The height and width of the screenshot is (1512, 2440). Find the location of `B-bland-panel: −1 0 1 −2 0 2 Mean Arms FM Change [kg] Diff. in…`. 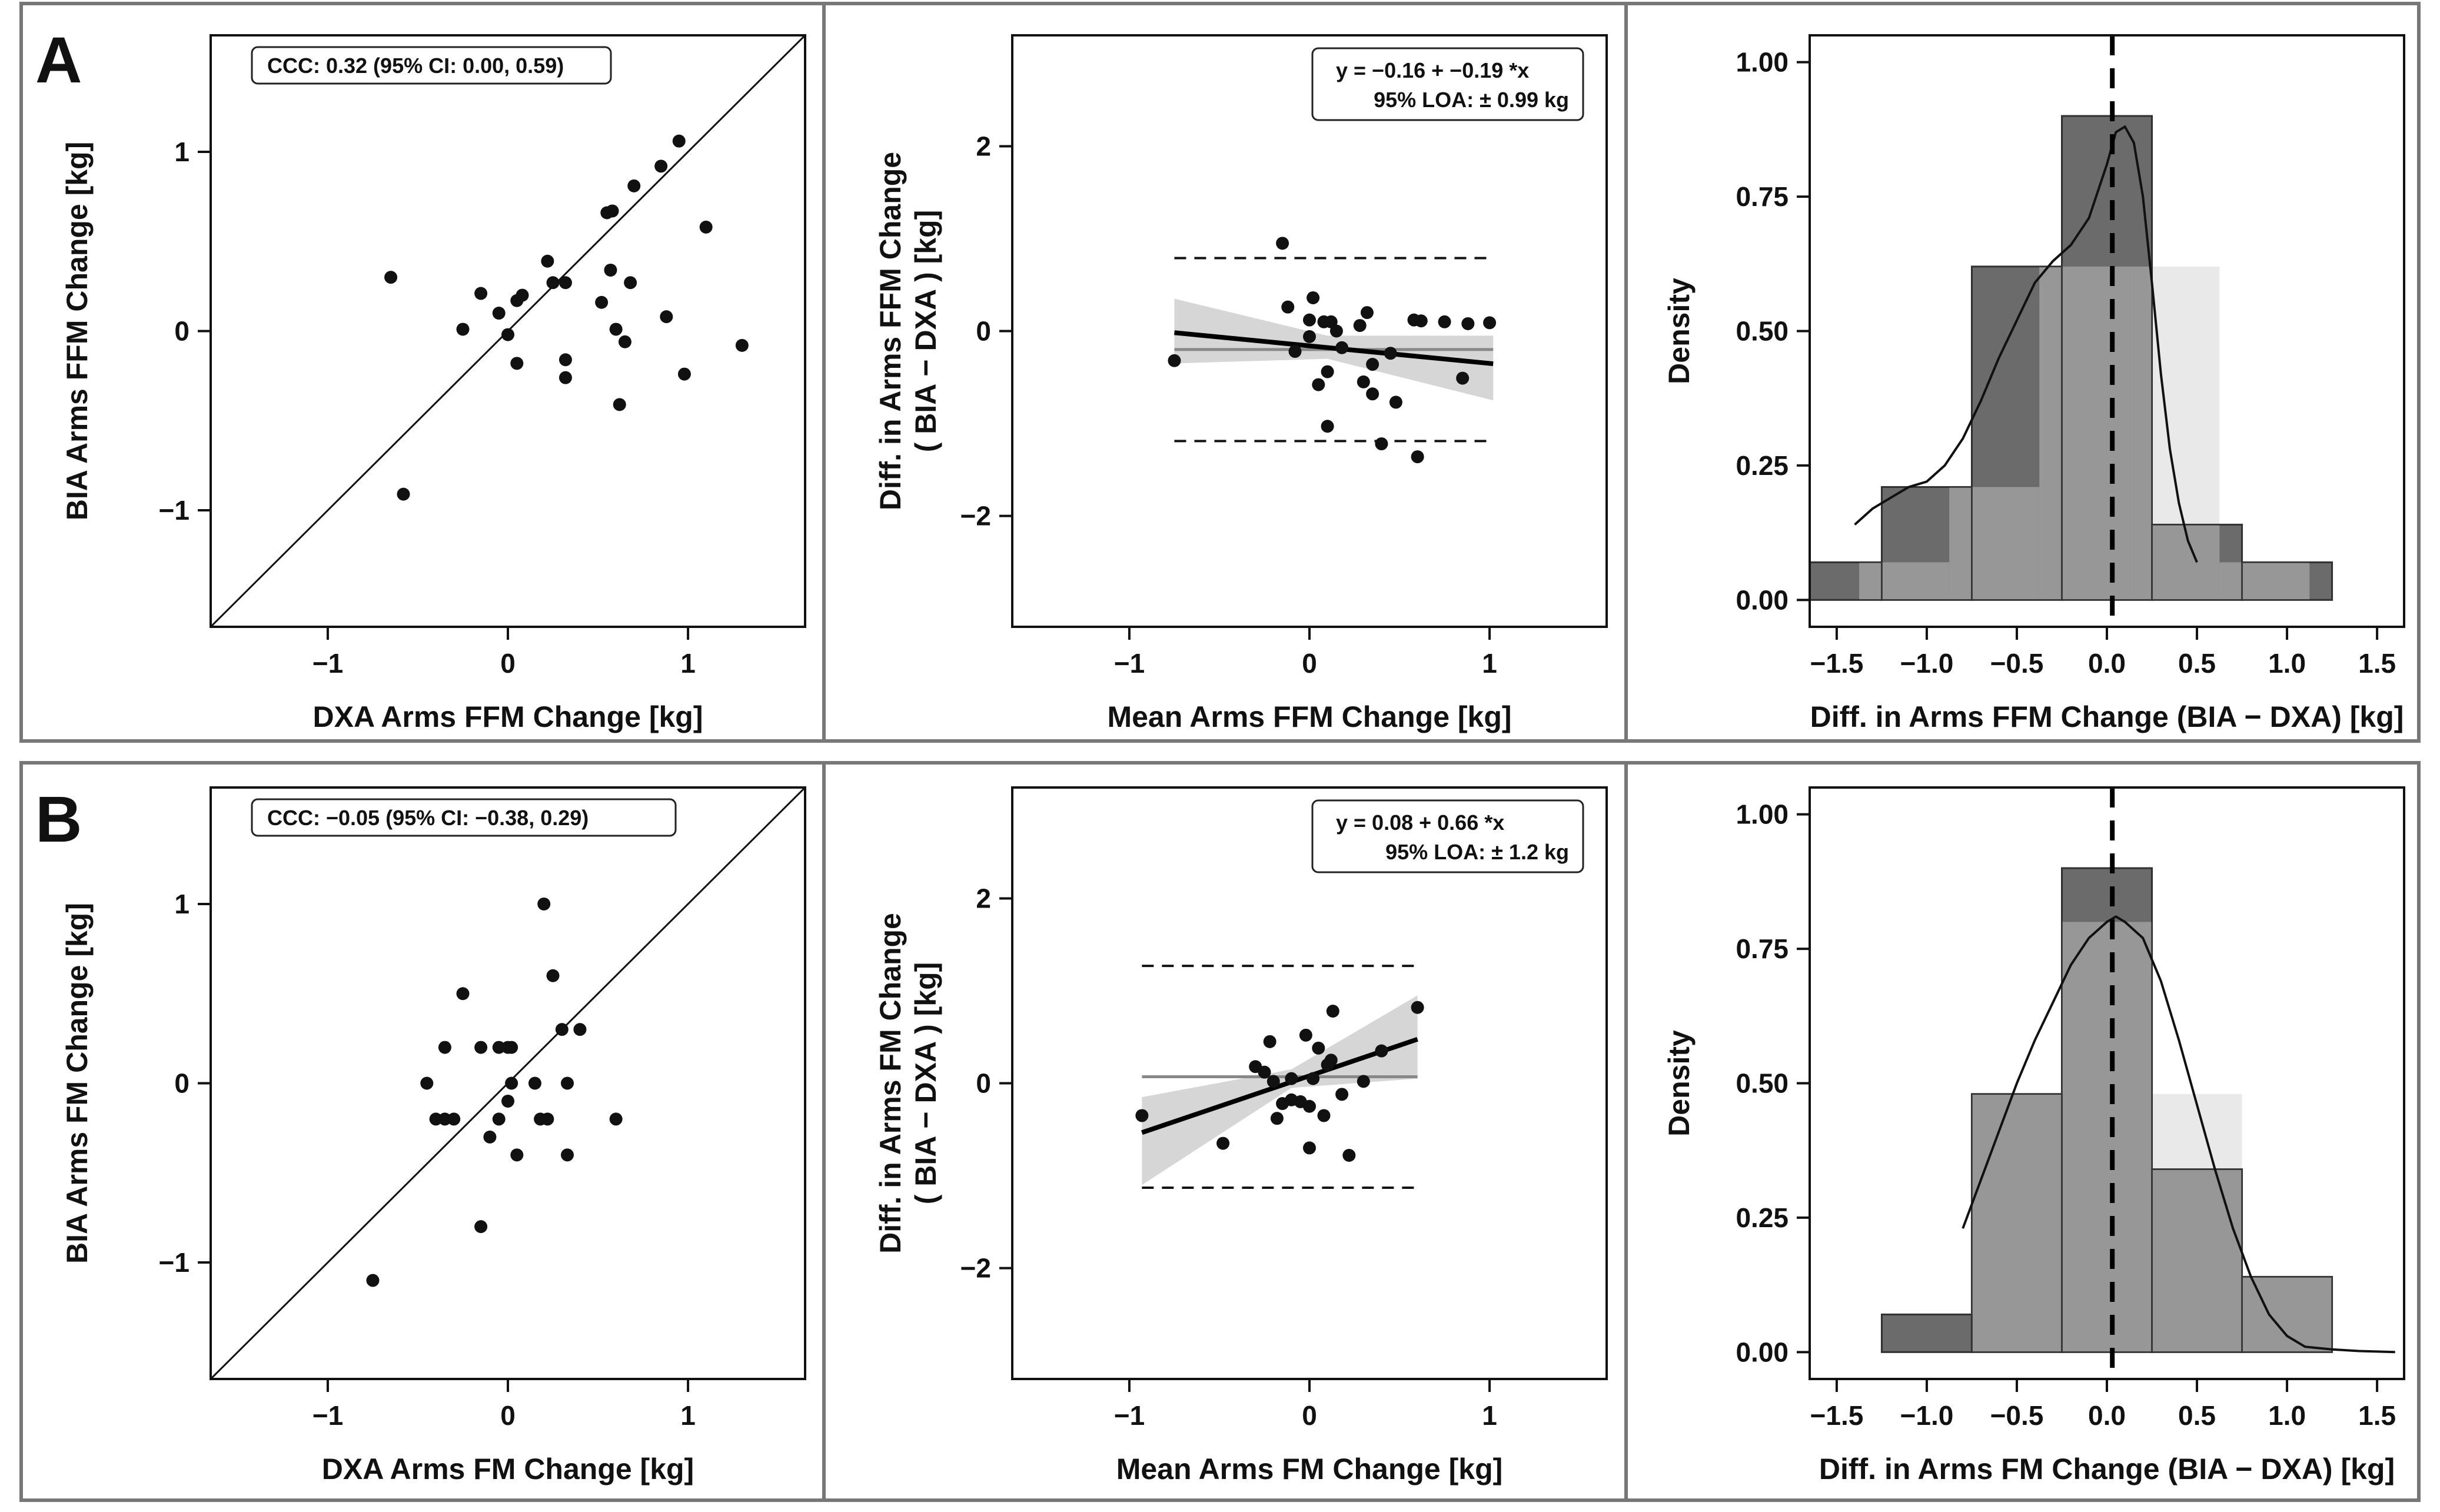

B-bland-panel: −1 0 1 −2 0 2 Mean Arms FM Change [kg] Diff. in… is located at coordinates (1241, 1136).